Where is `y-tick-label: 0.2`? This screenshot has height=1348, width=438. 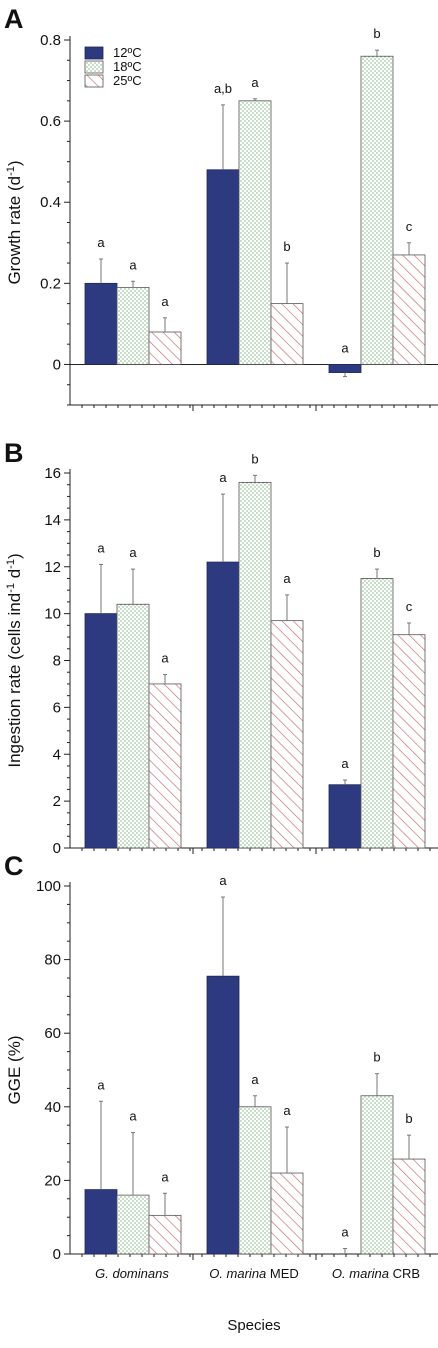
y-tick-label: 0.2 is located at coordinates (50, 283).